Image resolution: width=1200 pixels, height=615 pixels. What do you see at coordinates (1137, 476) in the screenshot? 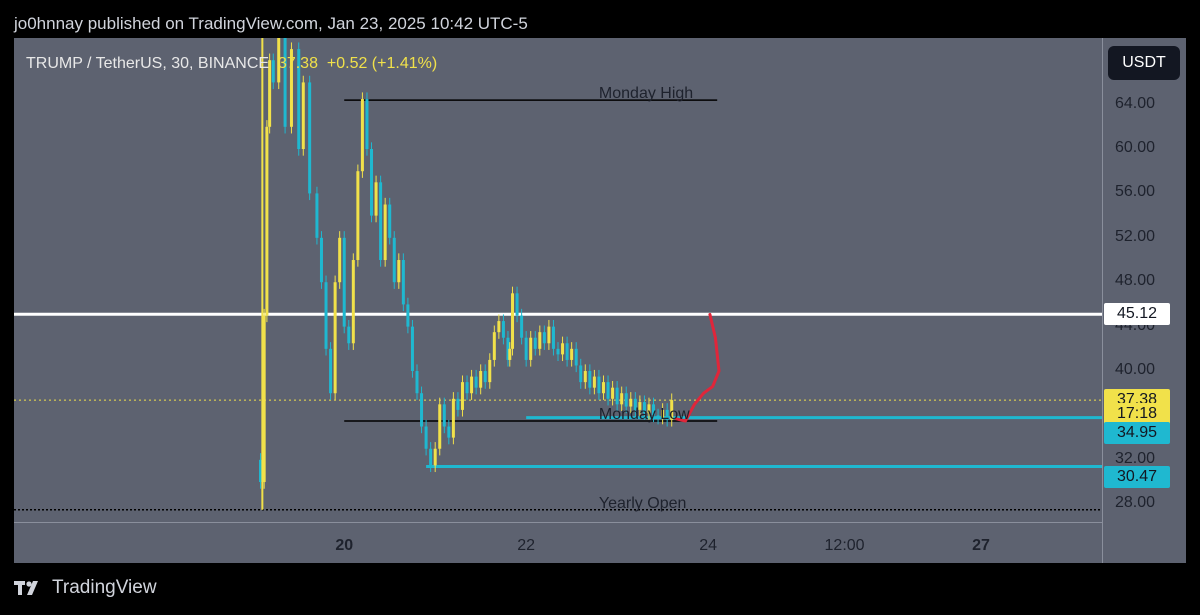
I see `price-axis-label: 30.47` at bounding box center [1137, 476].